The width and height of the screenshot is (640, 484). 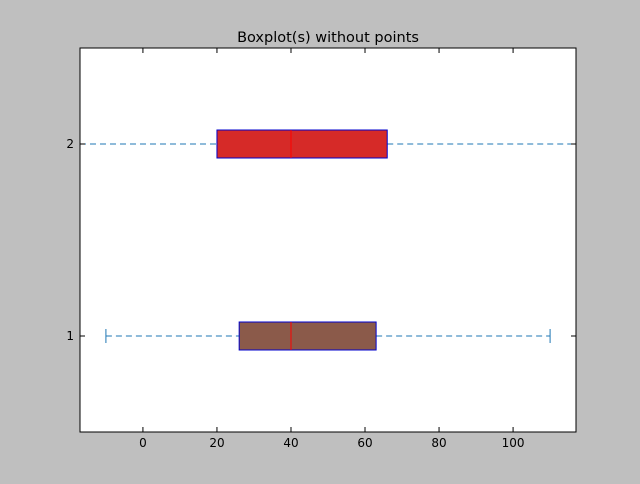 I want to click on chart-title: Boxplot(s) without points, so click(x=328, y=38).